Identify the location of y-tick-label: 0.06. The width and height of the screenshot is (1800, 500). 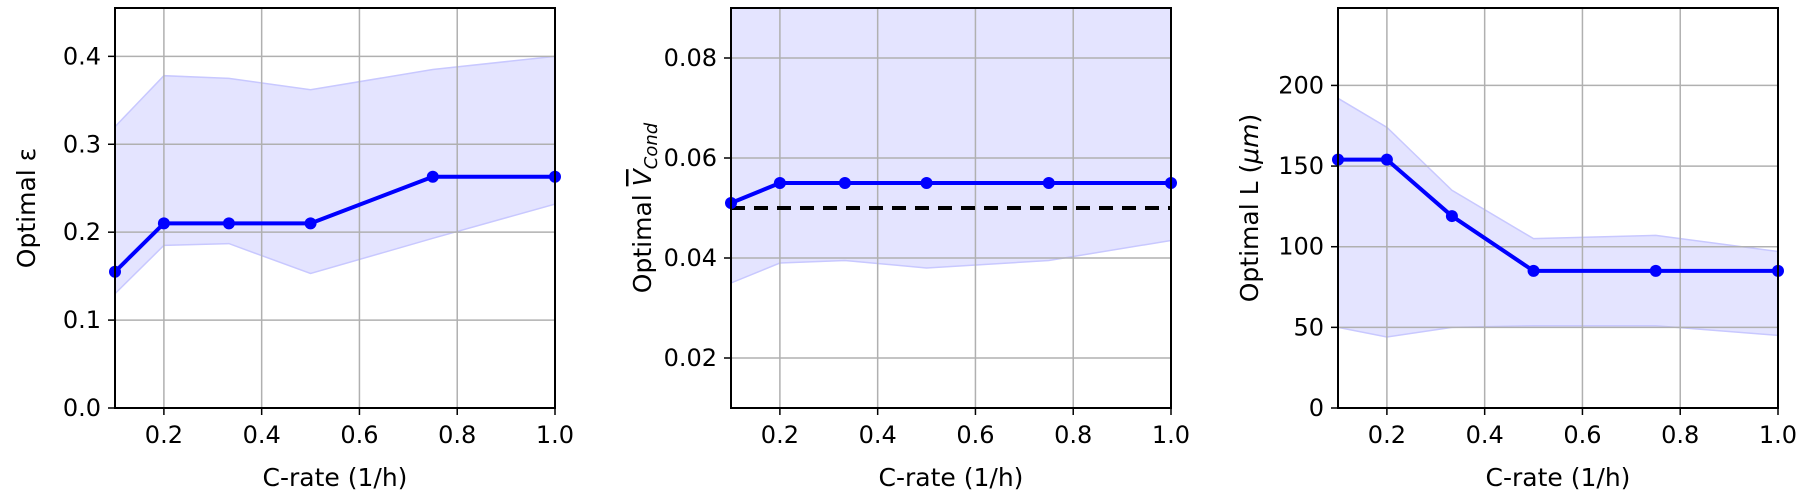
(690, 158).